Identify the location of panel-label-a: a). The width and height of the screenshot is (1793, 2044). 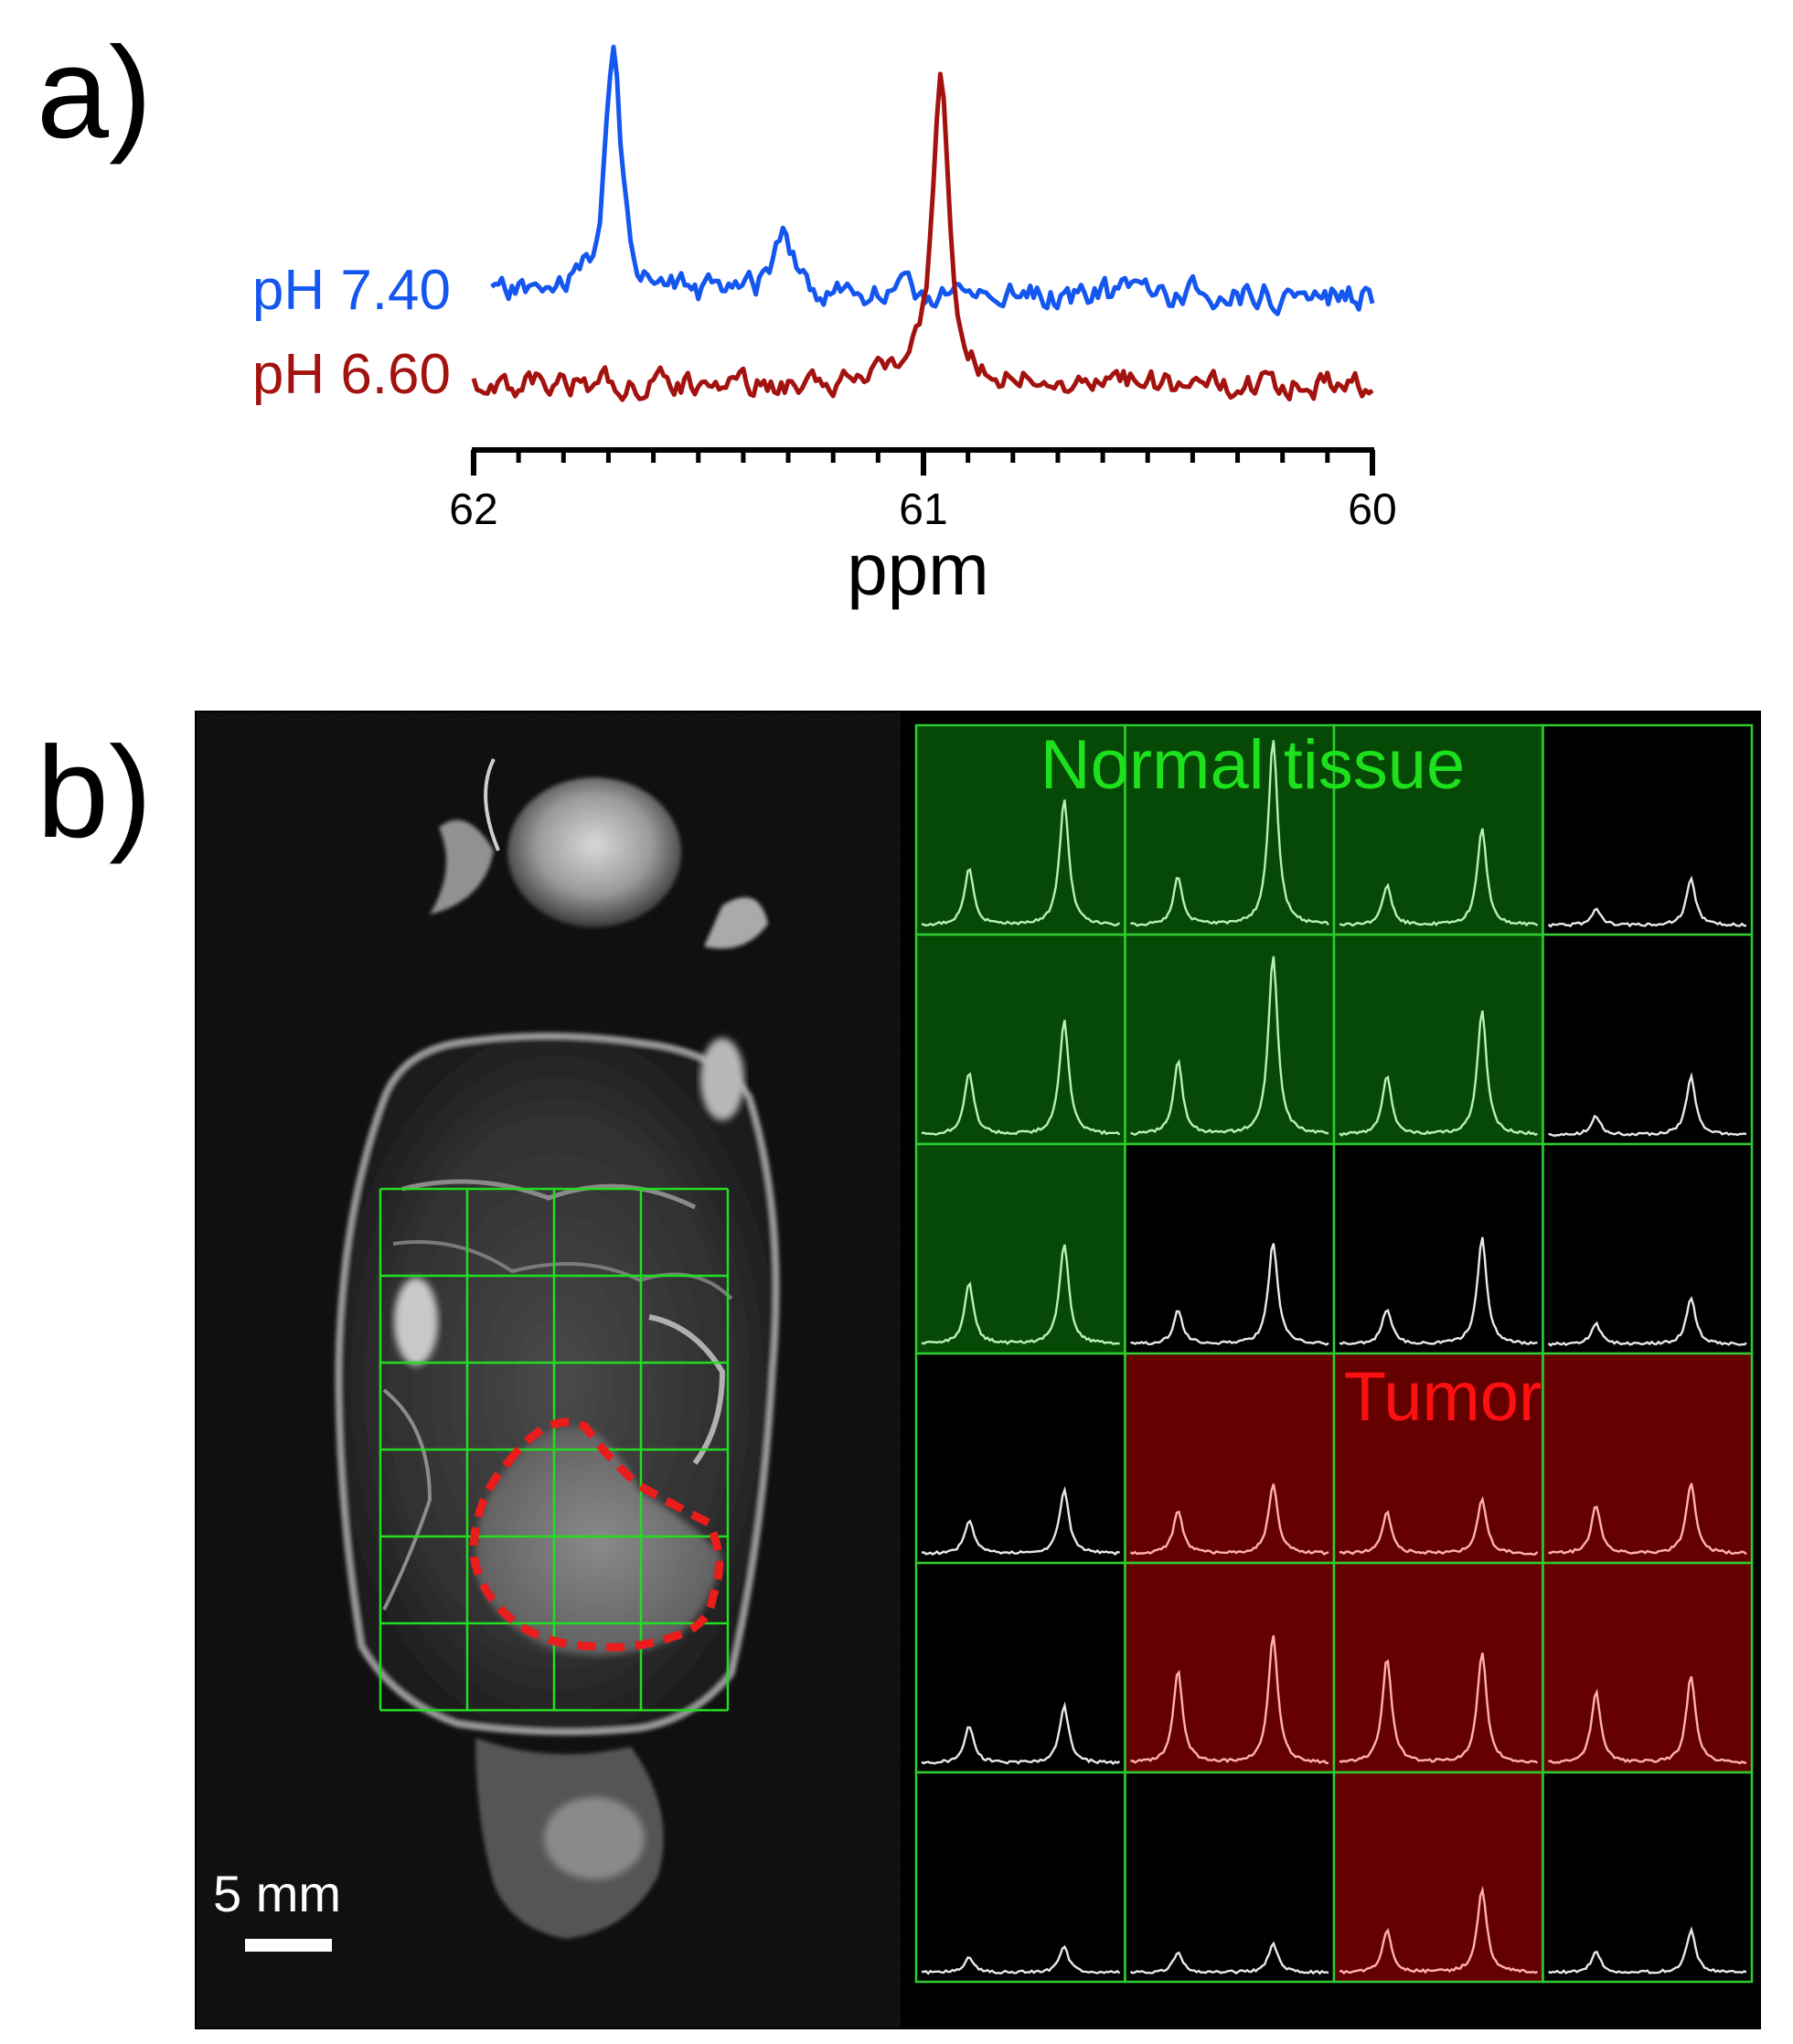
(94, 93).